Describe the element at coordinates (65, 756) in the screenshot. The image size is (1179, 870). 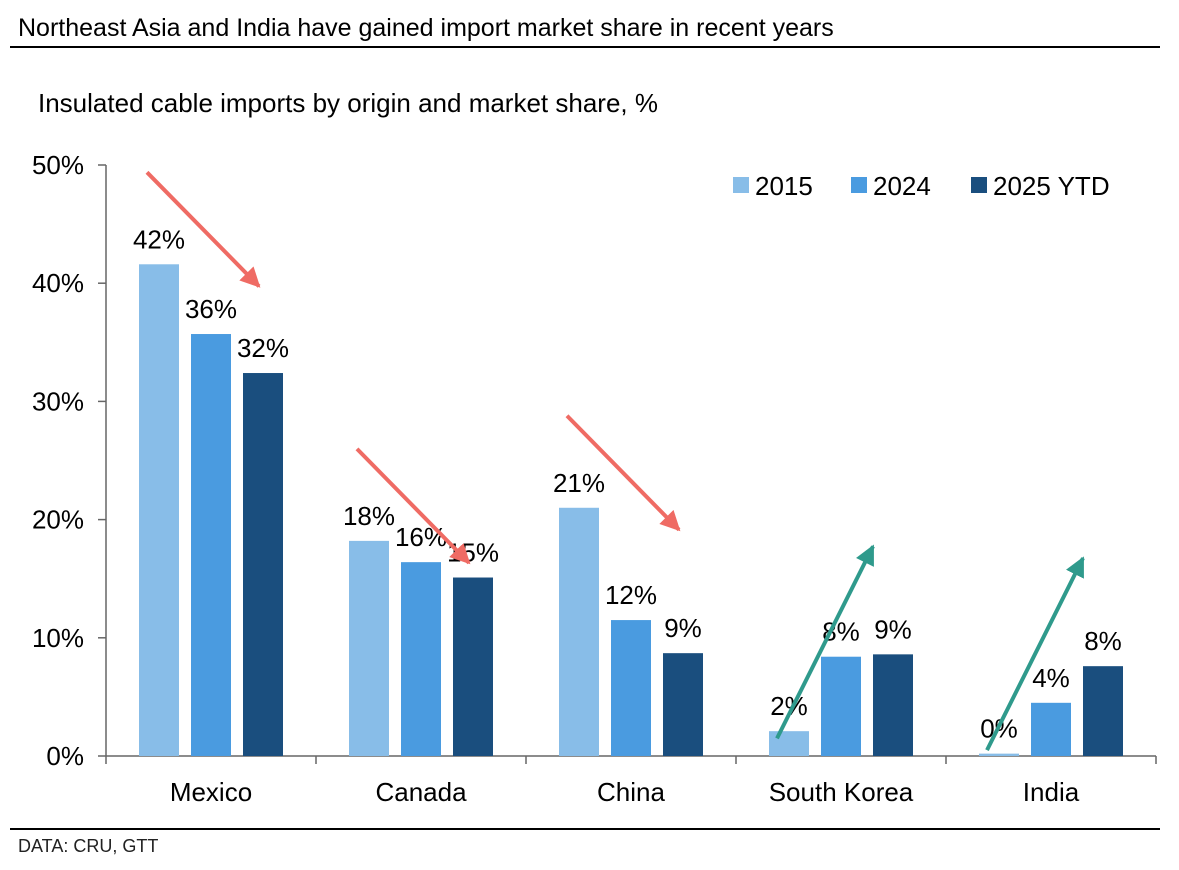
I see `y-tick-label: 0%` at that location.